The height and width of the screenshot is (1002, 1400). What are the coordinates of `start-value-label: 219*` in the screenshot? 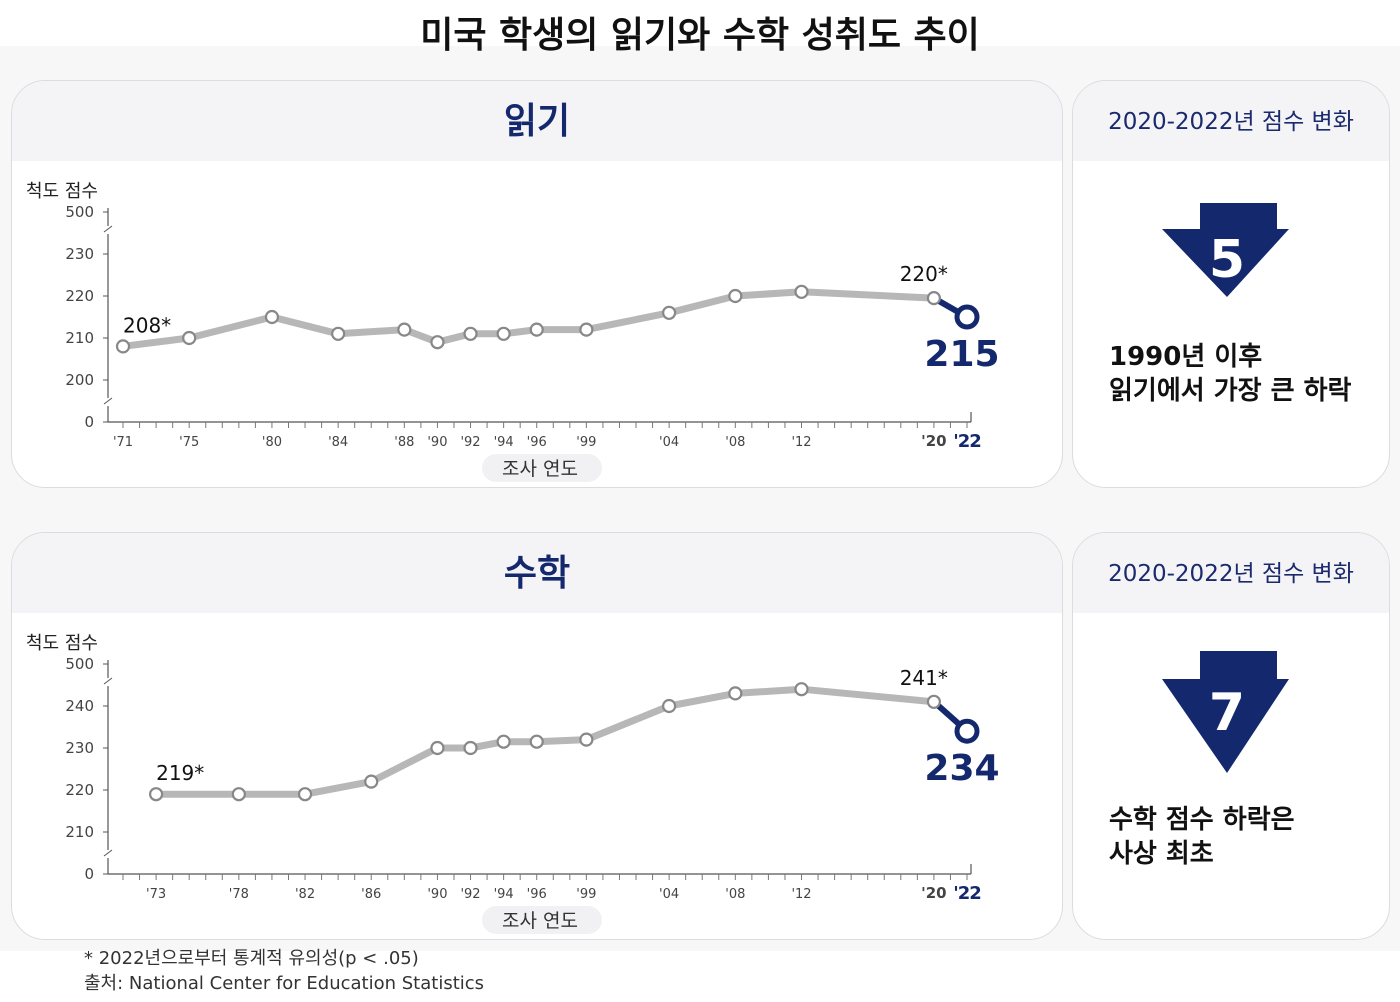 It's located at (180, 773).